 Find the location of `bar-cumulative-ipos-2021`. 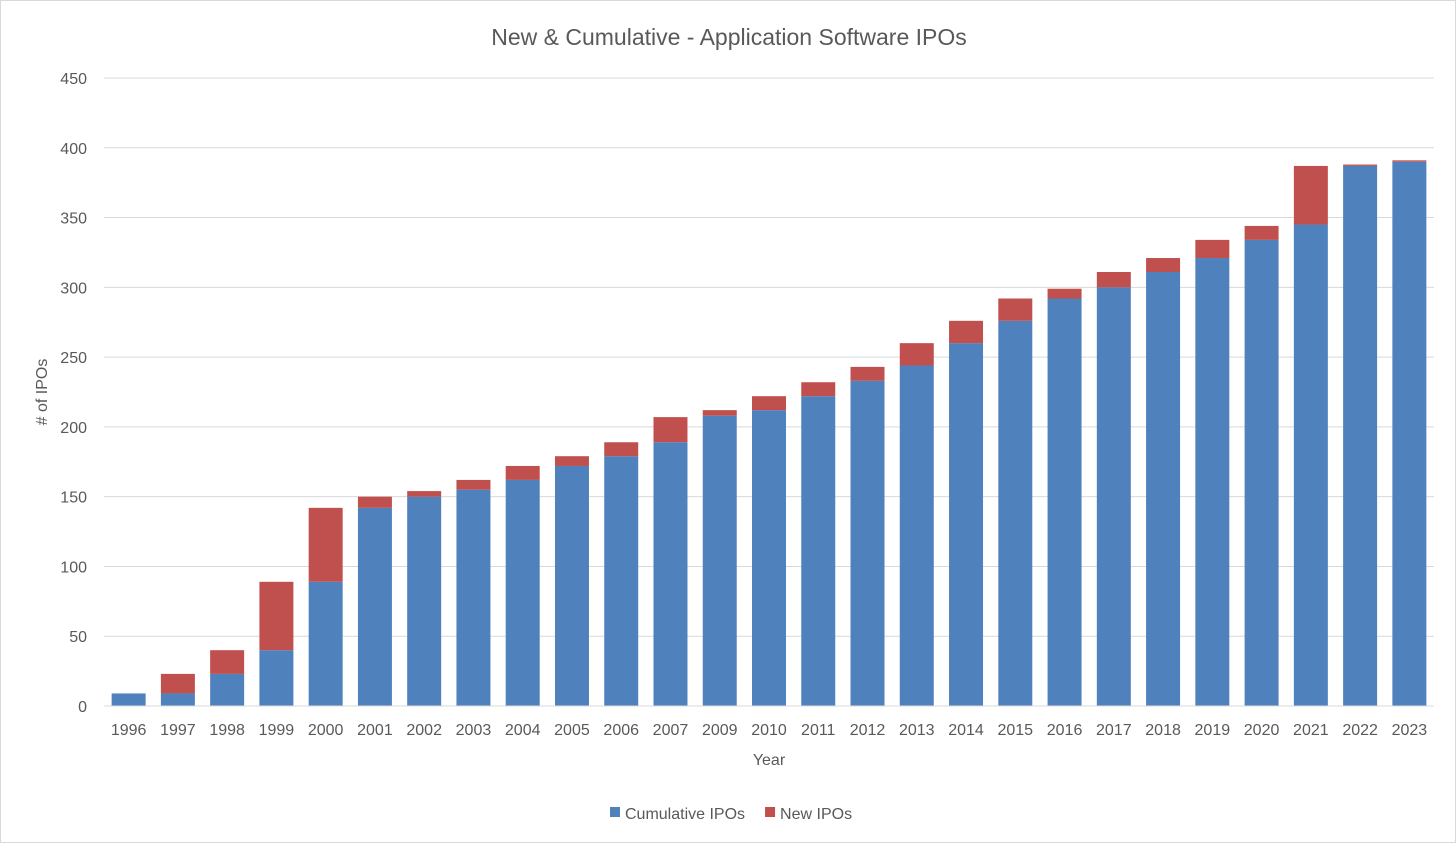

bar-cumulative-ipos-2021 is located at coordinates (1310, 465).